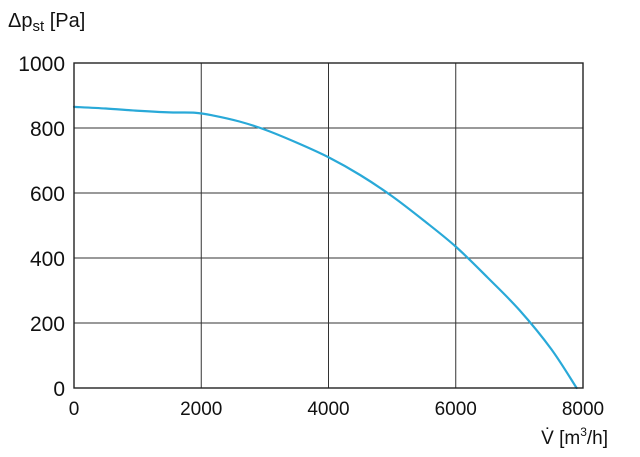  What do you see at coordinates (59, 389) in the screenshot?
I see `y-tick-label: 0` at bounding box center [59, 389].